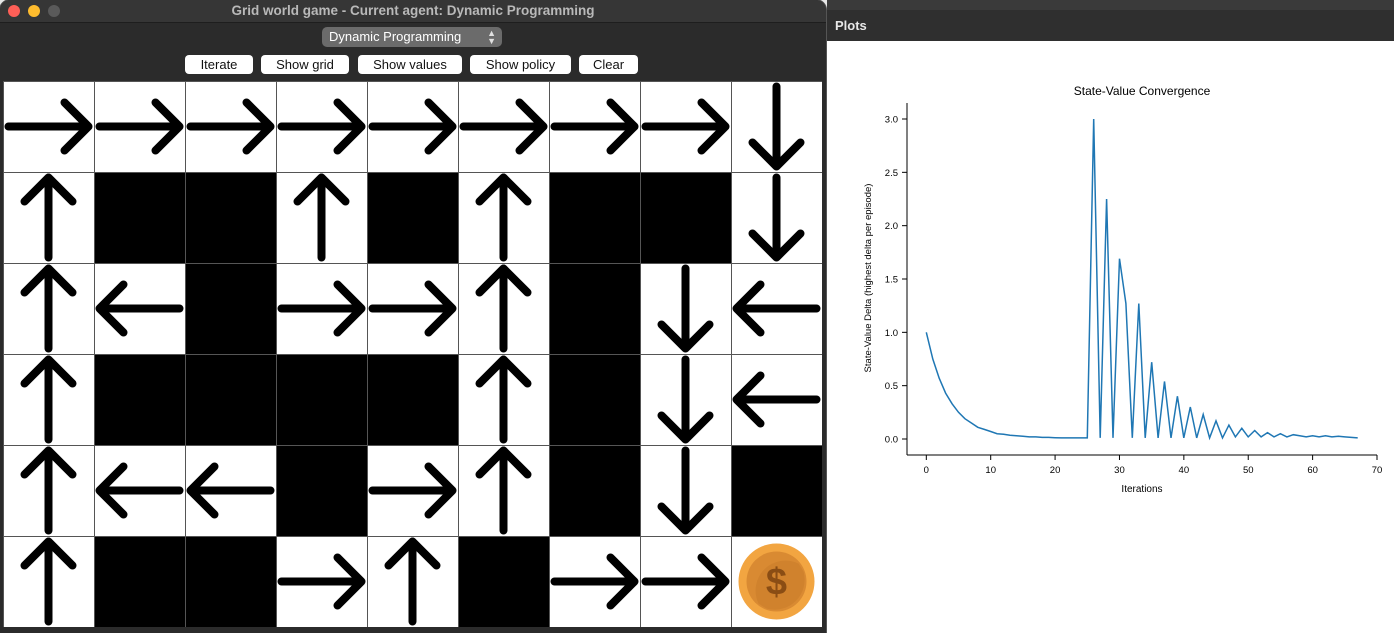 The image size is (1394, 633). What do you see at coordinates (34, 11) in the screenshot?
I see `minimize-window-button` at bounding box center [34, 11].